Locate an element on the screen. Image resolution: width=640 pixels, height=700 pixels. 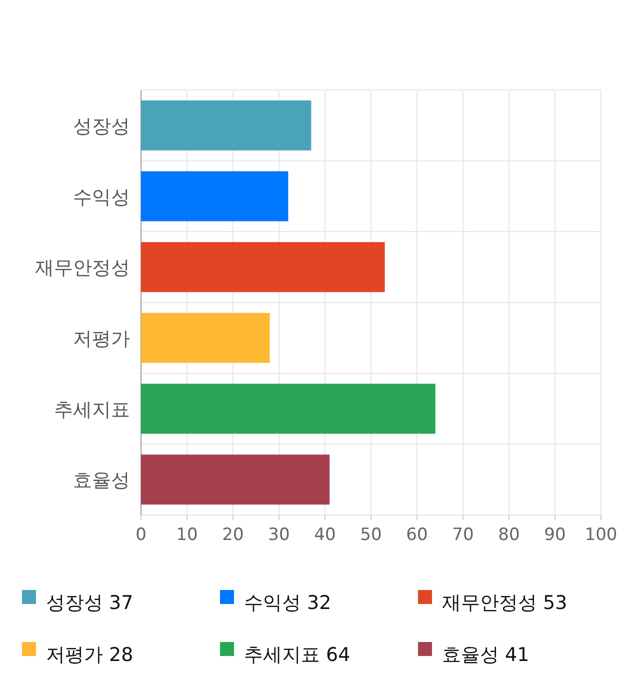
x-tick-label: 40 is located at coordinates (325, 535).